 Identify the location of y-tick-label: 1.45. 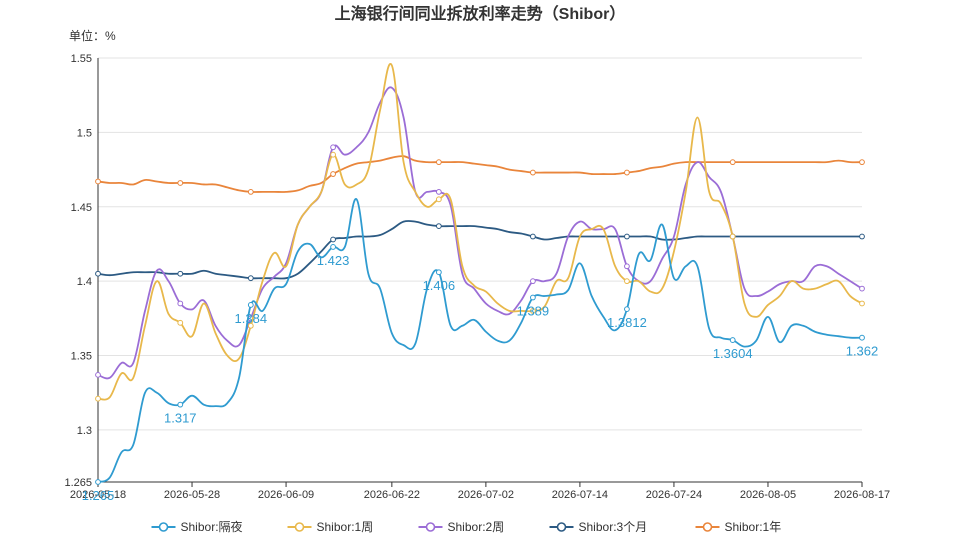
(81, 208).